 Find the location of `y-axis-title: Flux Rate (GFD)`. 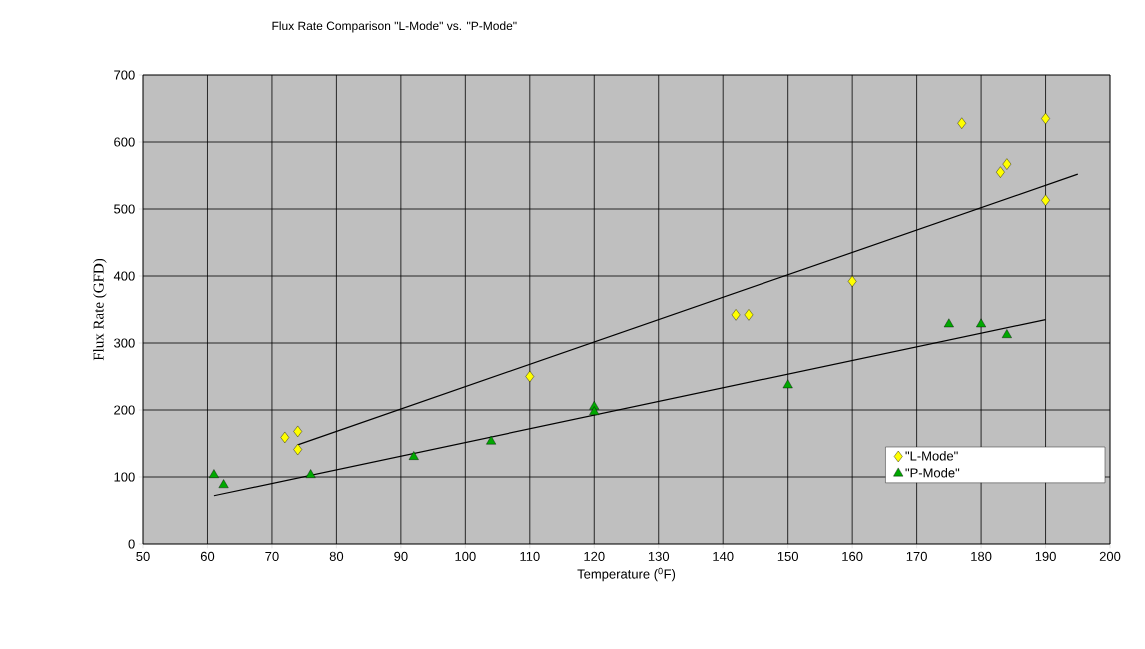

y-axis-title: Flux Rate (GFD) is located at coordinates (100, 309).